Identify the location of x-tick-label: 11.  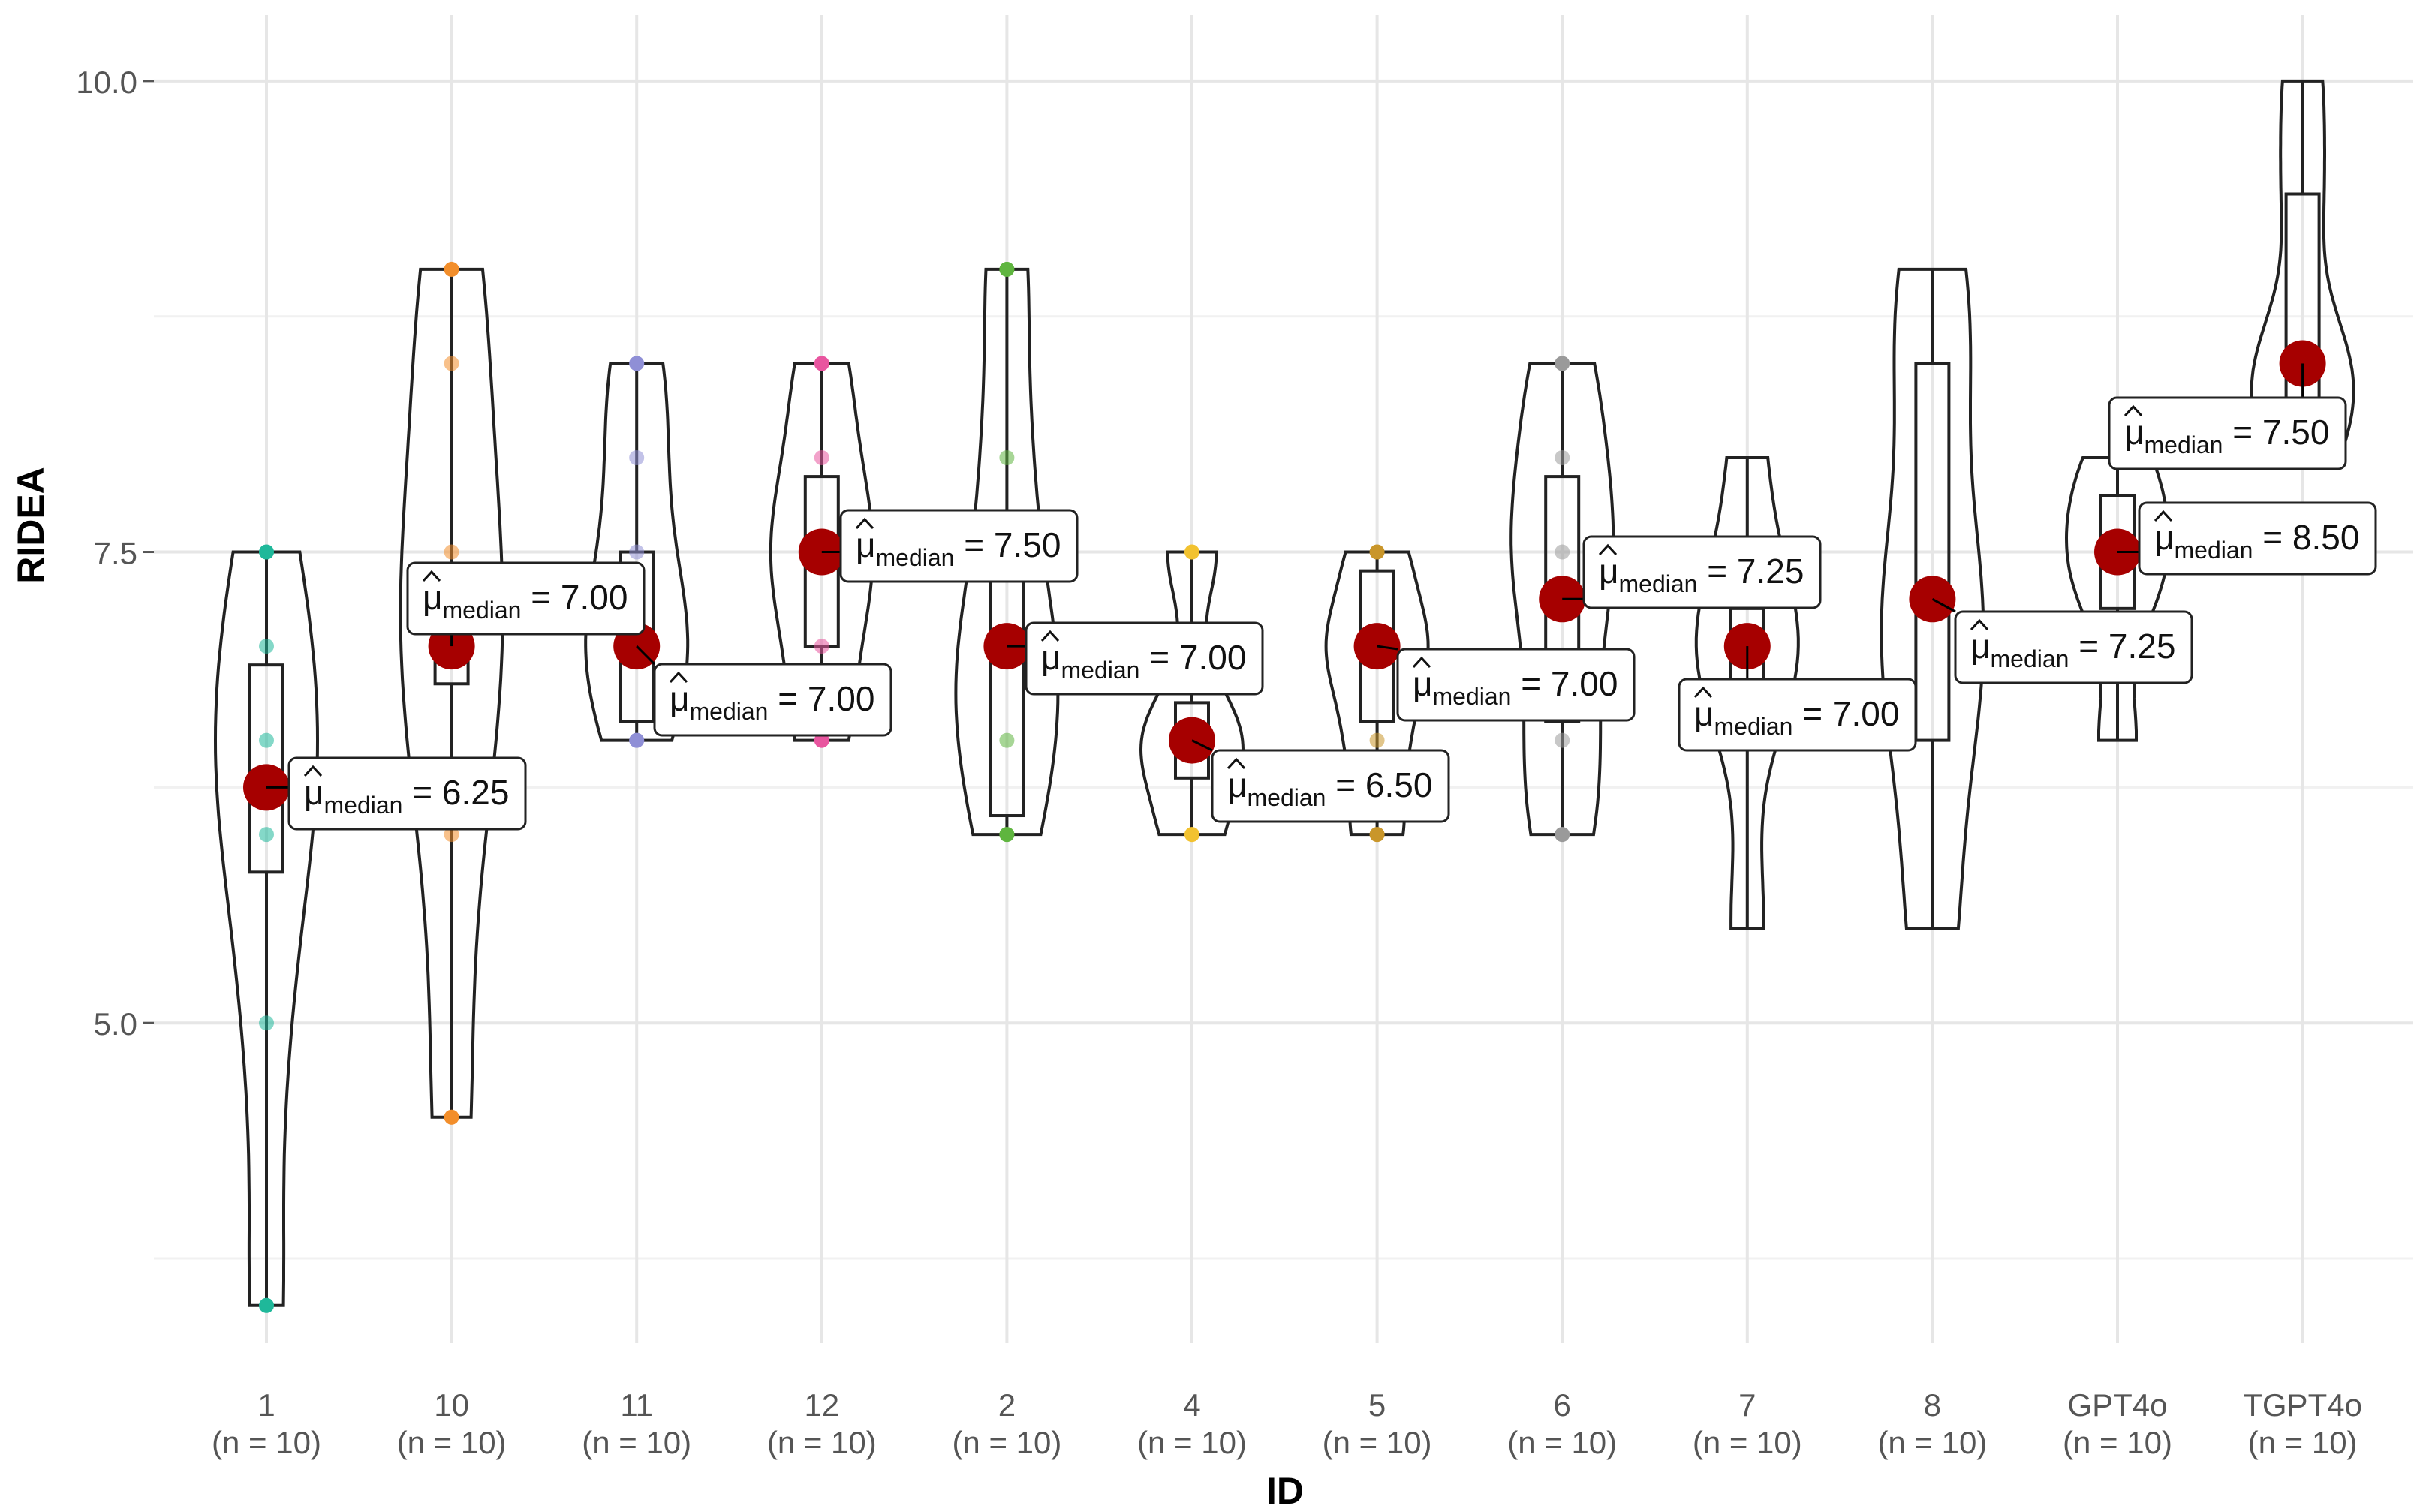
(636, 1405).